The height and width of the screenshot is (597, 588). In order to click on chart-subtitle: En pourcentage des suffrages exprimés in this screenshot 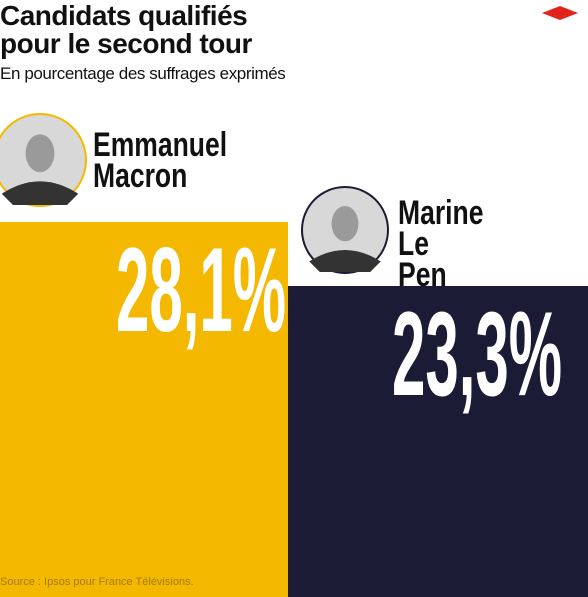, I will do `click(143, 73)`.